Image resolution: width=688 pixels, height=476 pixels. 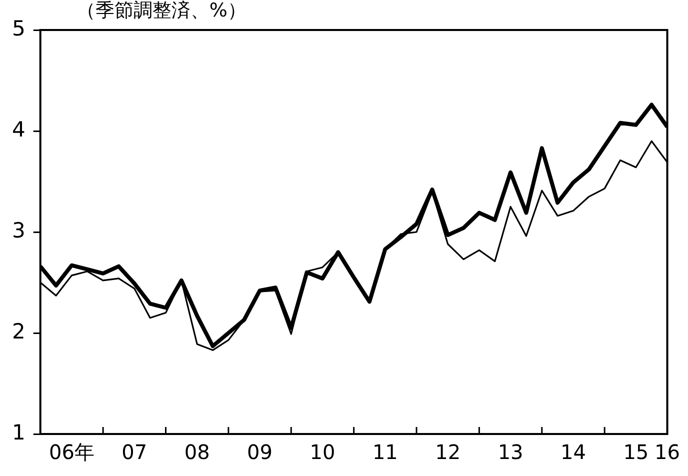 I want to click on y-tick-label: 4, so click(x=19, y=129).